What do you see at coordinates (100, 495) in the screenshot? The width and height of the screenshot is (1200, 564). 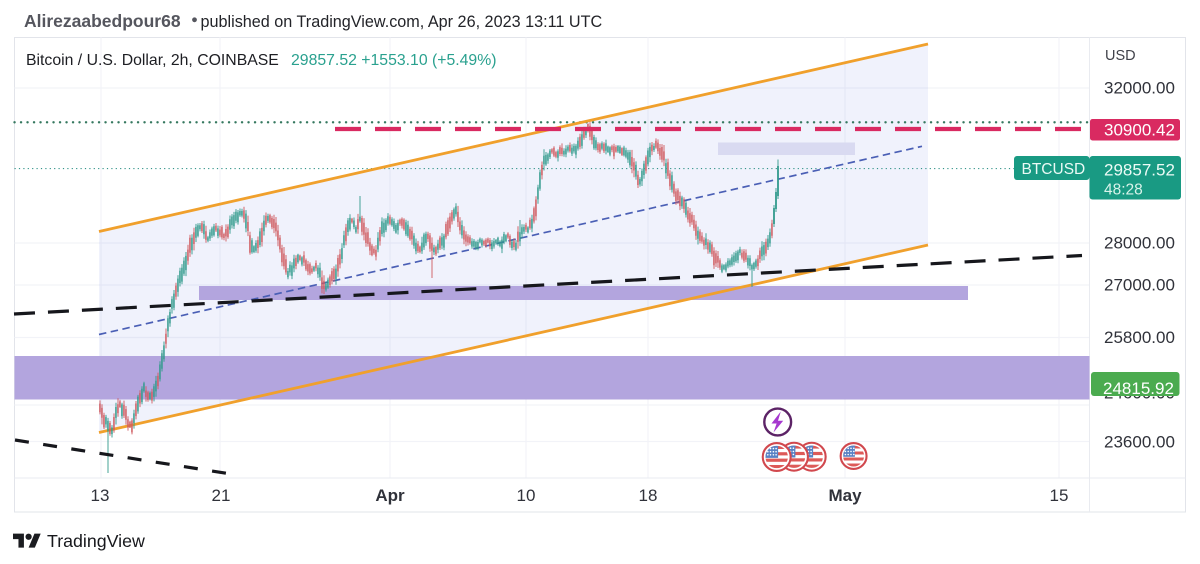 I see `svg-text: 13` at bounding box center [100, 495].